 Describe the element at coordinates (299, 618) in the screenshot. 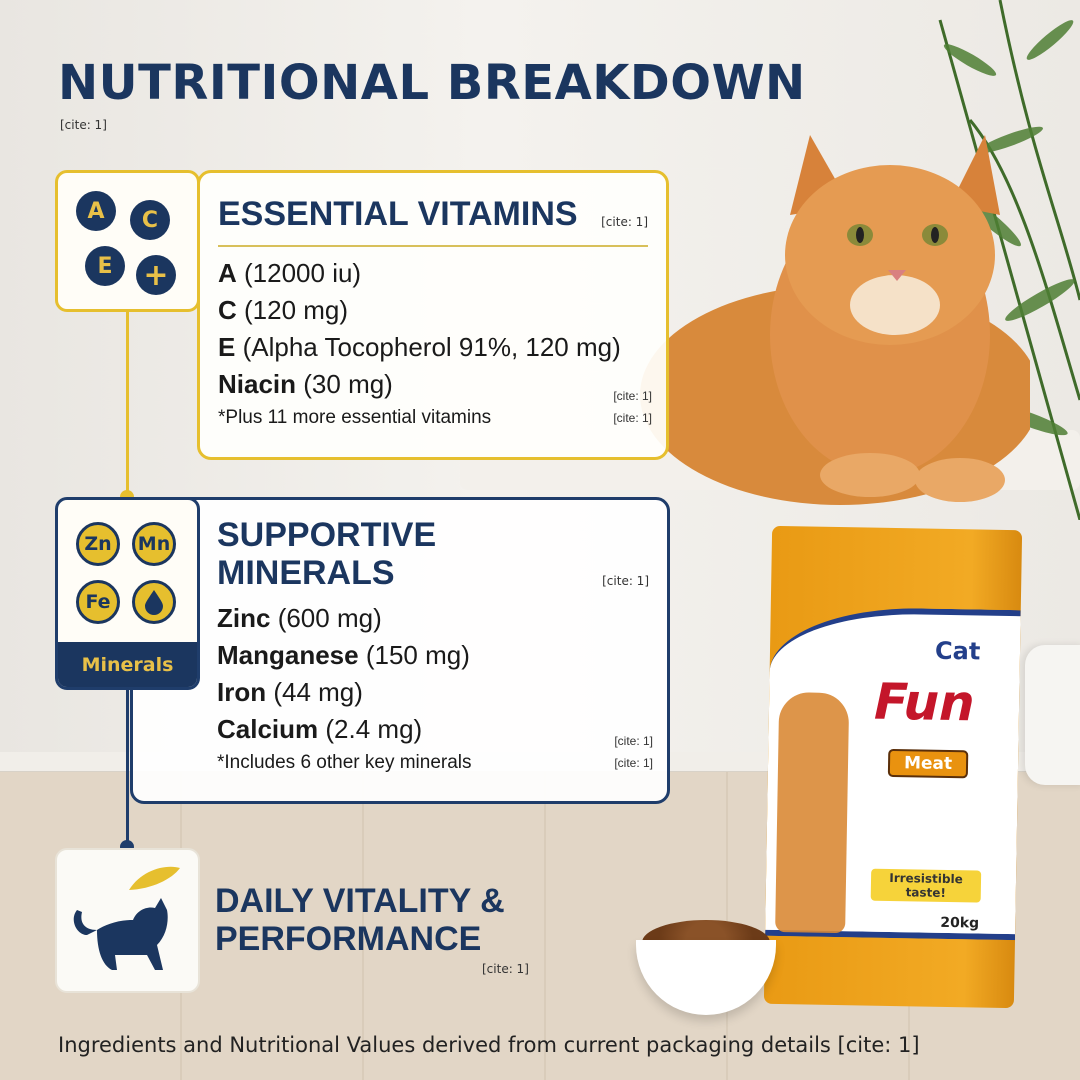

I see `mineral-item: Zinc (600 mg)` at that location.